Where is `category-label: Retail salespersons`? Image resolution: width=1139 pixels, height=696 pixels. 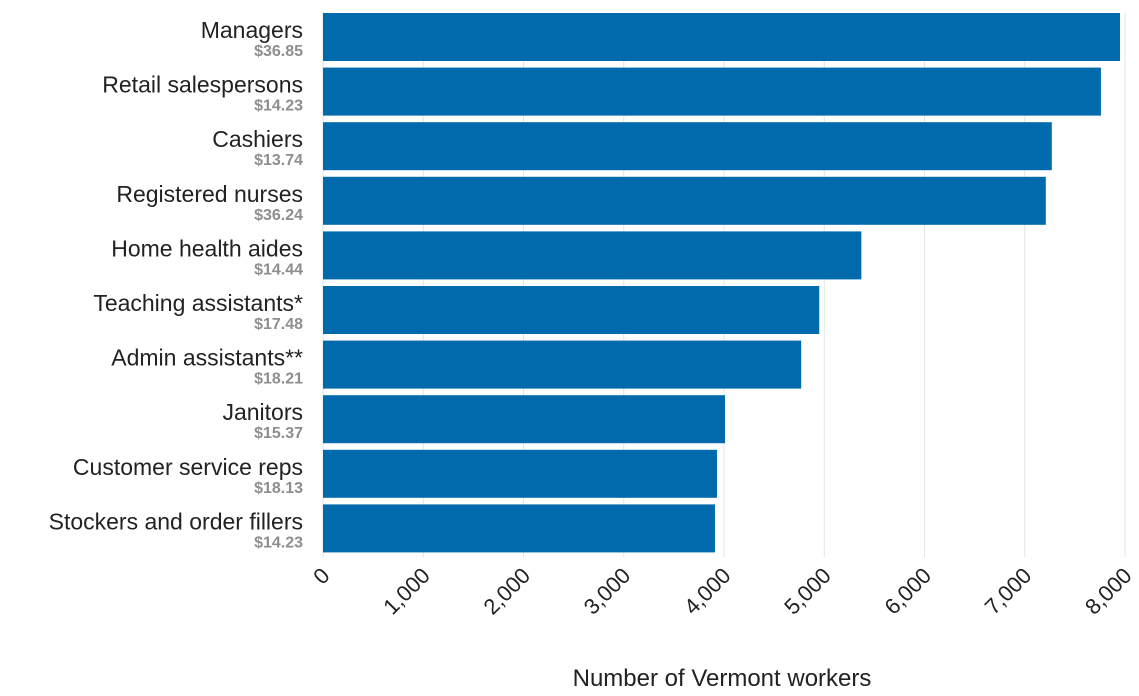 category-label: Retail salespersons is located at coordinates (202, 85).